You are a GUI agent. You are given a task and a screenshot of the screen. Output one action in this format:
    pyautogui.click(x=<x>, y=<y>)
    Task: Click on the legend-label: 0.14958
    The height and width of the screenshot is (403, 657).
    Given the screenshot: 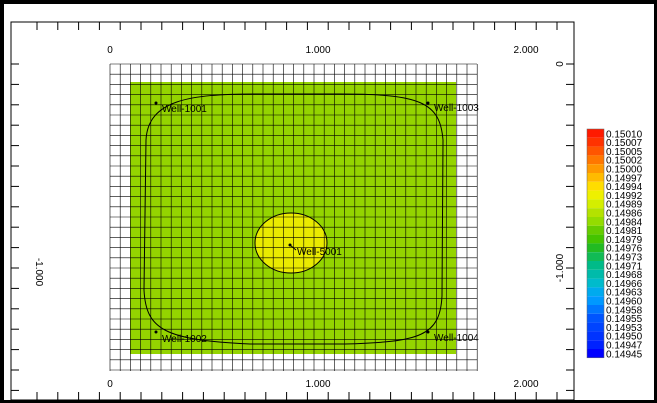 What is the action you would take?
    pyautogui.click(x=624, y=310)
    